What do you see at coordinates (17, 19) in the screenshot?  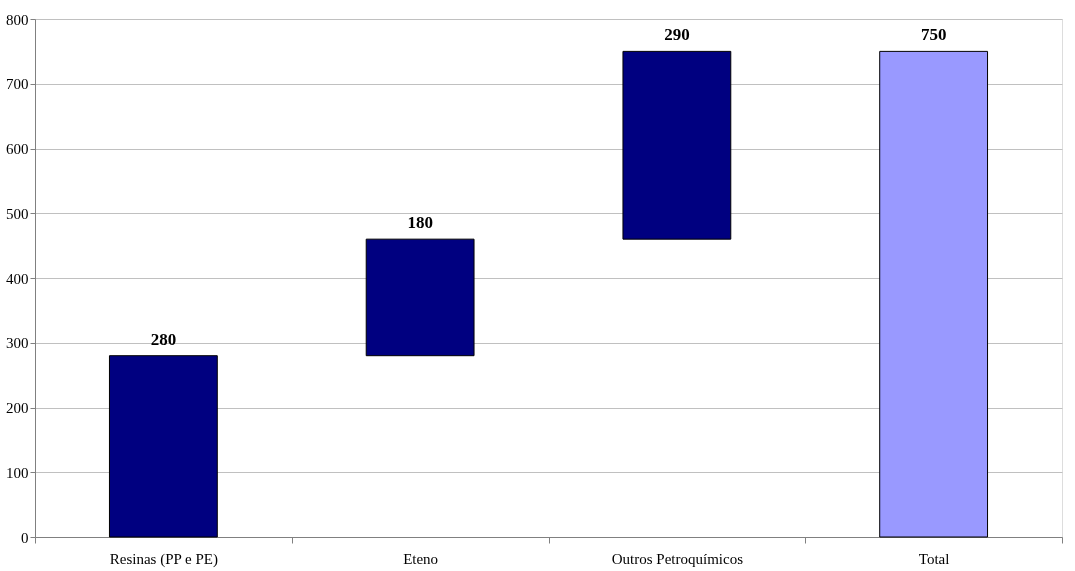 I see `y-tick-label: 800` at bounding box center [17, 19].